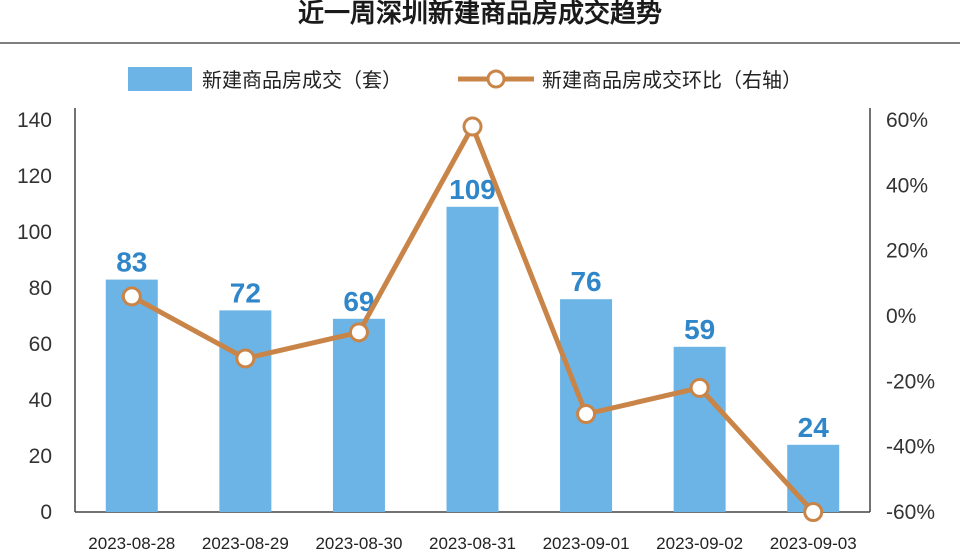 Image resolution: width=960 pixels, height=555 pixels. Describe the element at coordinates (814, 427) in the screenshot. I see `bar-data-label: 24` at that location.